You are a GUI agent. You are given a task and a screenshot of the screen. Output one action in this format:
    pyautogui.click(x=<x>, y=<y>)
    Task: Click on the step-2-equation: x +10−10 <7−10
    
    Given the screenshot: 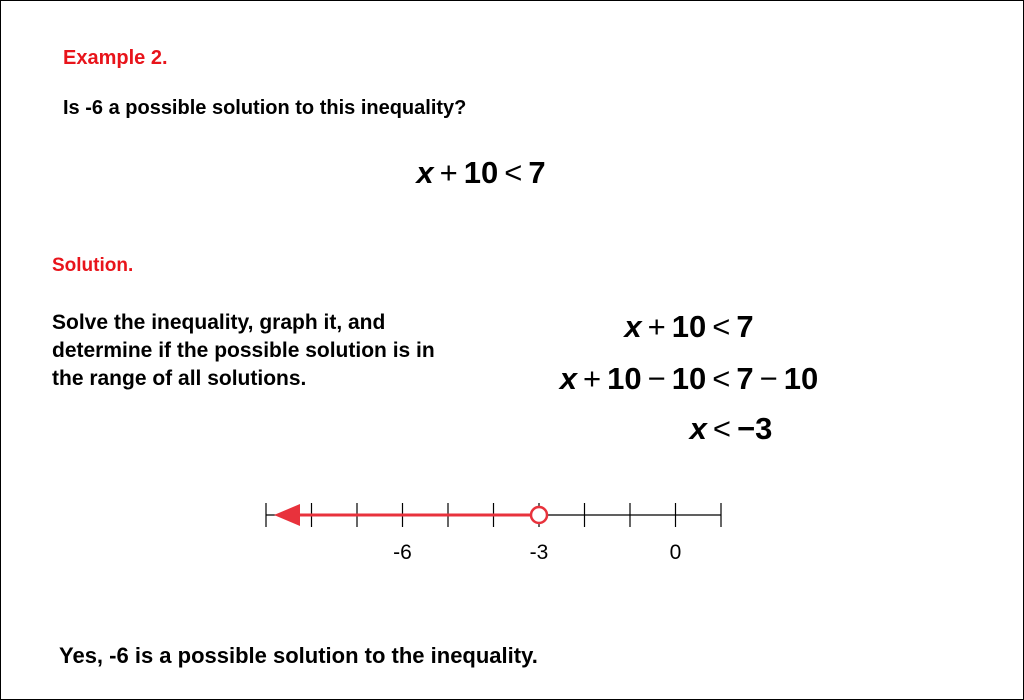 What is the action you would take?
    pyautogui.click(x=689, y=379)
    